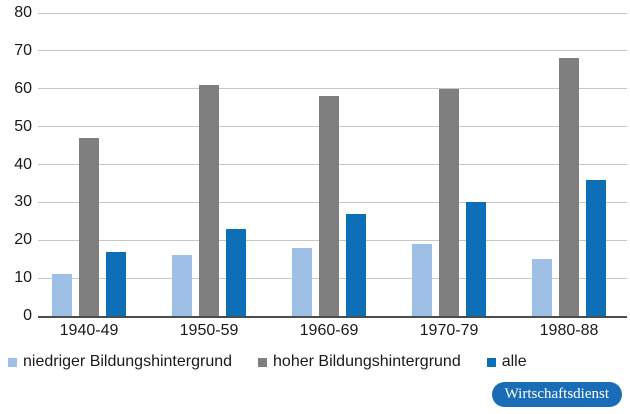 The height and width of the screenshot is (414, 630). I want to click on y-tick-label: 60, so click(23, 88).